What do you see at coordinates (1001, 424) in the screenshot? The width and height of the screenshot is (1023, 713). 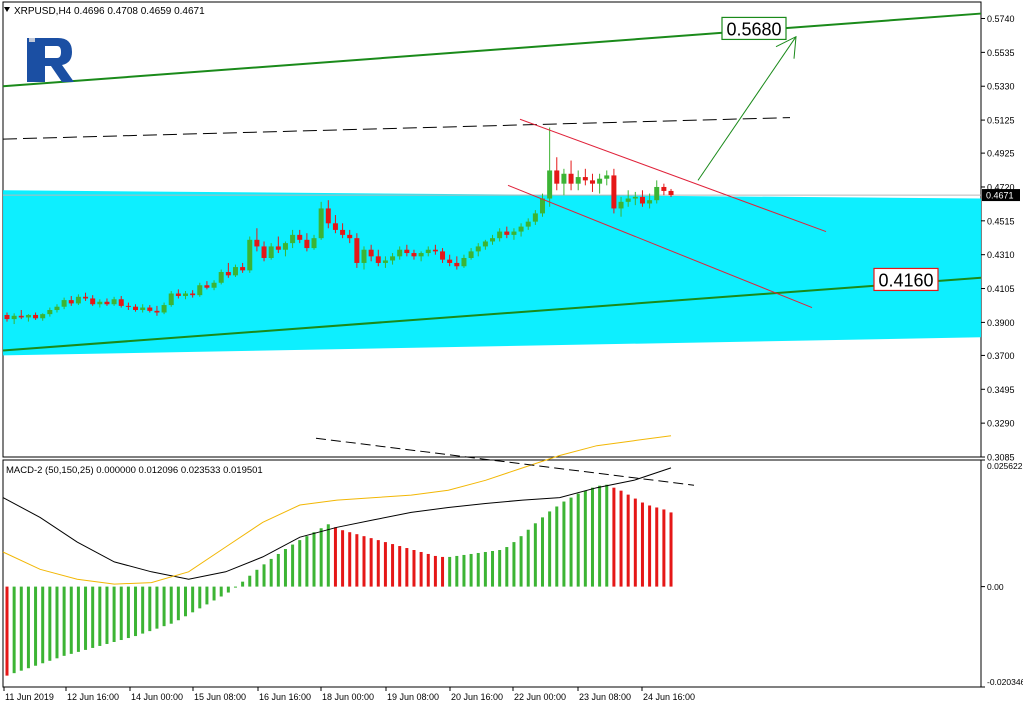 I see `price-tick-label: 0.3290` at bounding box center [1001, 424].